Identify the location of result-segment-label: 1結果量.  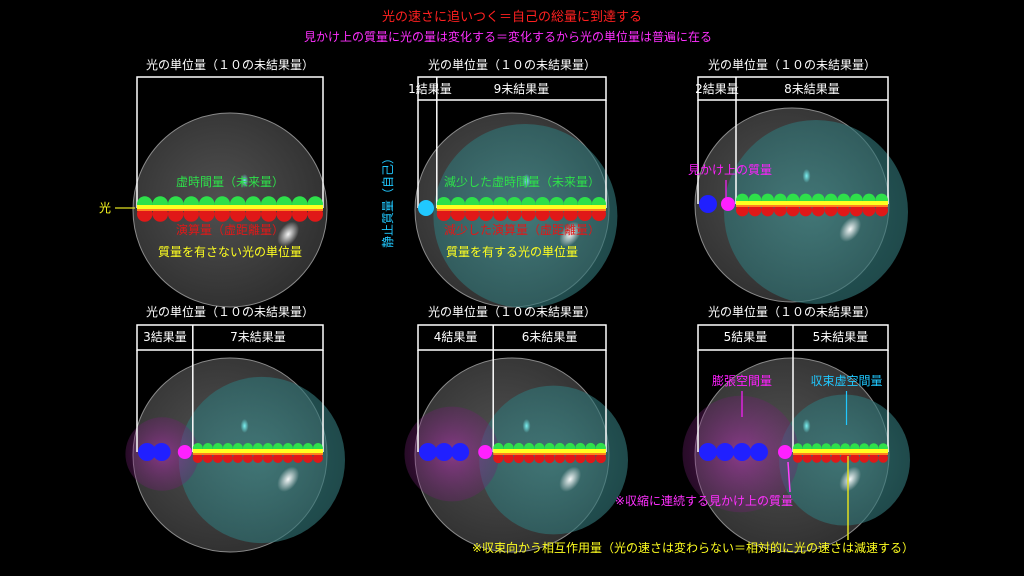
(430, 89).